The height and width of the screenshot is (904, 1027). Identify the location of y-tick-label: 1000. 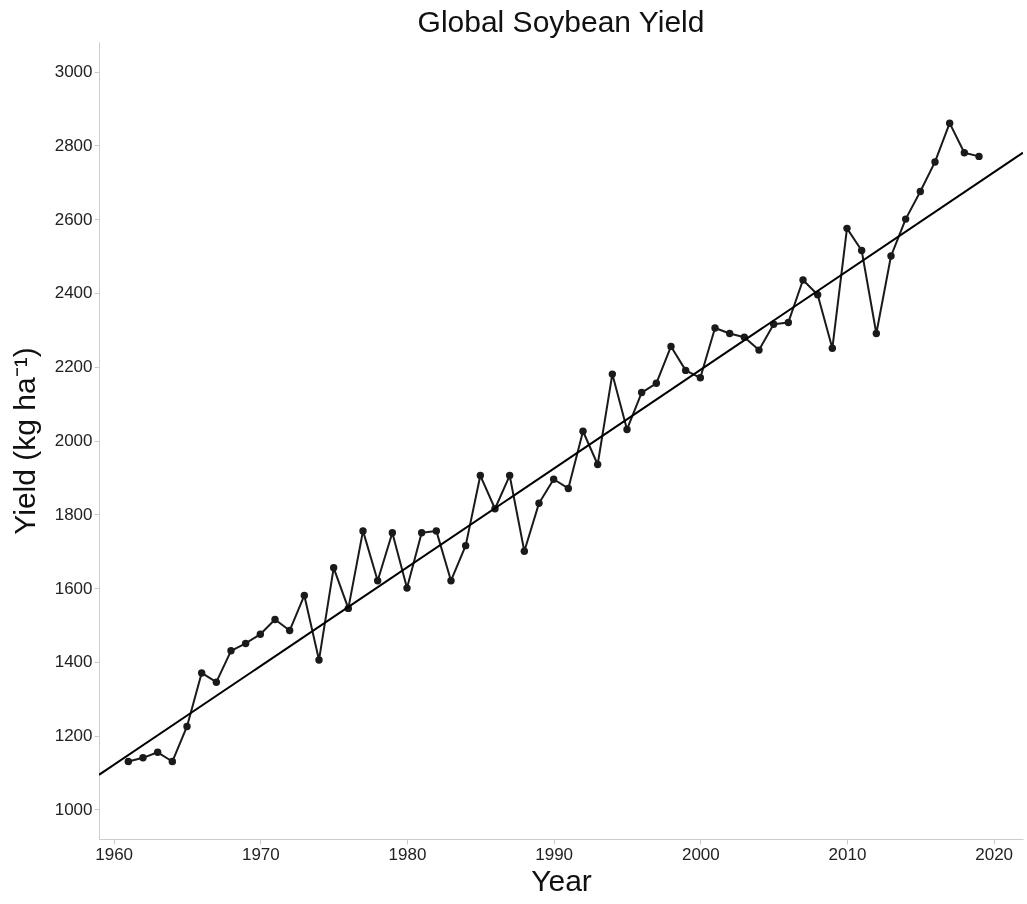
(73, 809).